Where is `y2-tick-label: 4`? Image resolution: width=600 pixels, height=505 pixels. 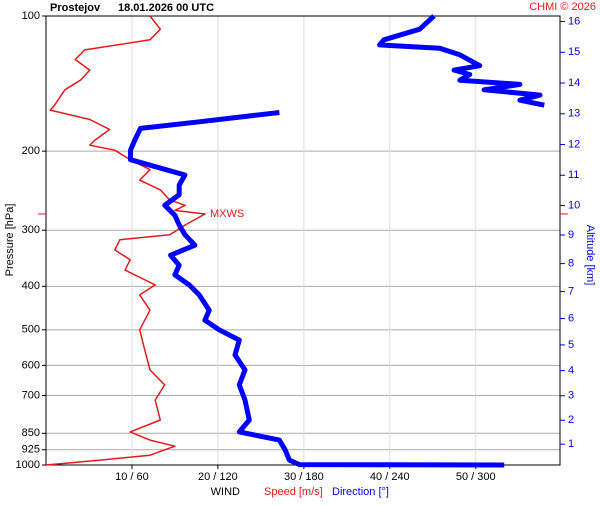 y2-tick-label: 4 is located at coordinates (571, 371).